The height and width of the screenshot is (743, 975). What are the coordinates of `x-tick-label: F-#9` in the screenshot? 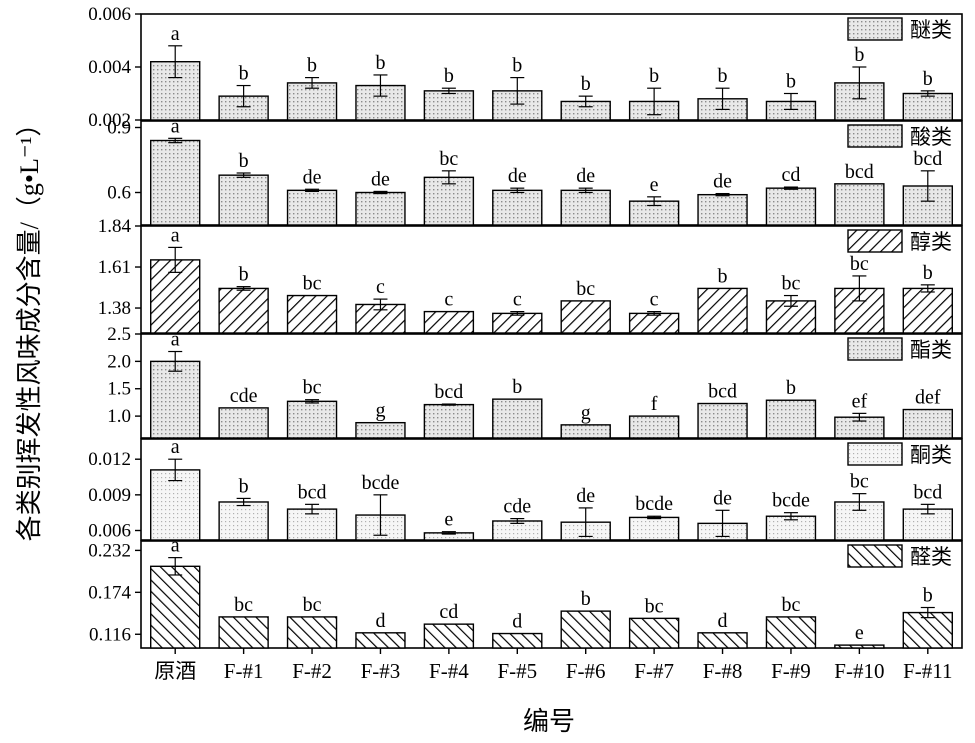 It's located at (791, 671).